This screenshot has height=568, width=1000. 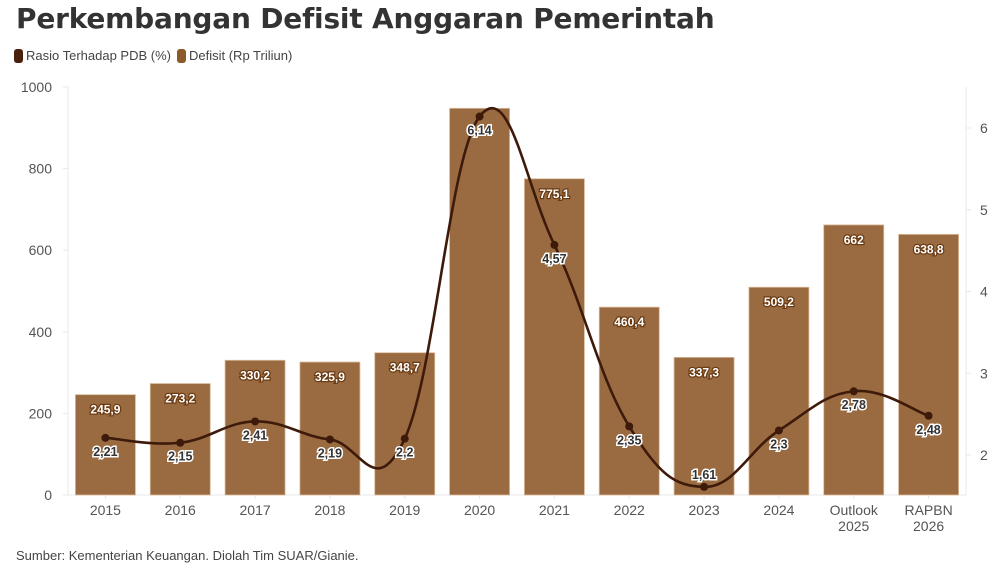 What do you see at coordinates (479, 301) in the screenshot?
I see `bar-2020` at bounding box center [479, 301].